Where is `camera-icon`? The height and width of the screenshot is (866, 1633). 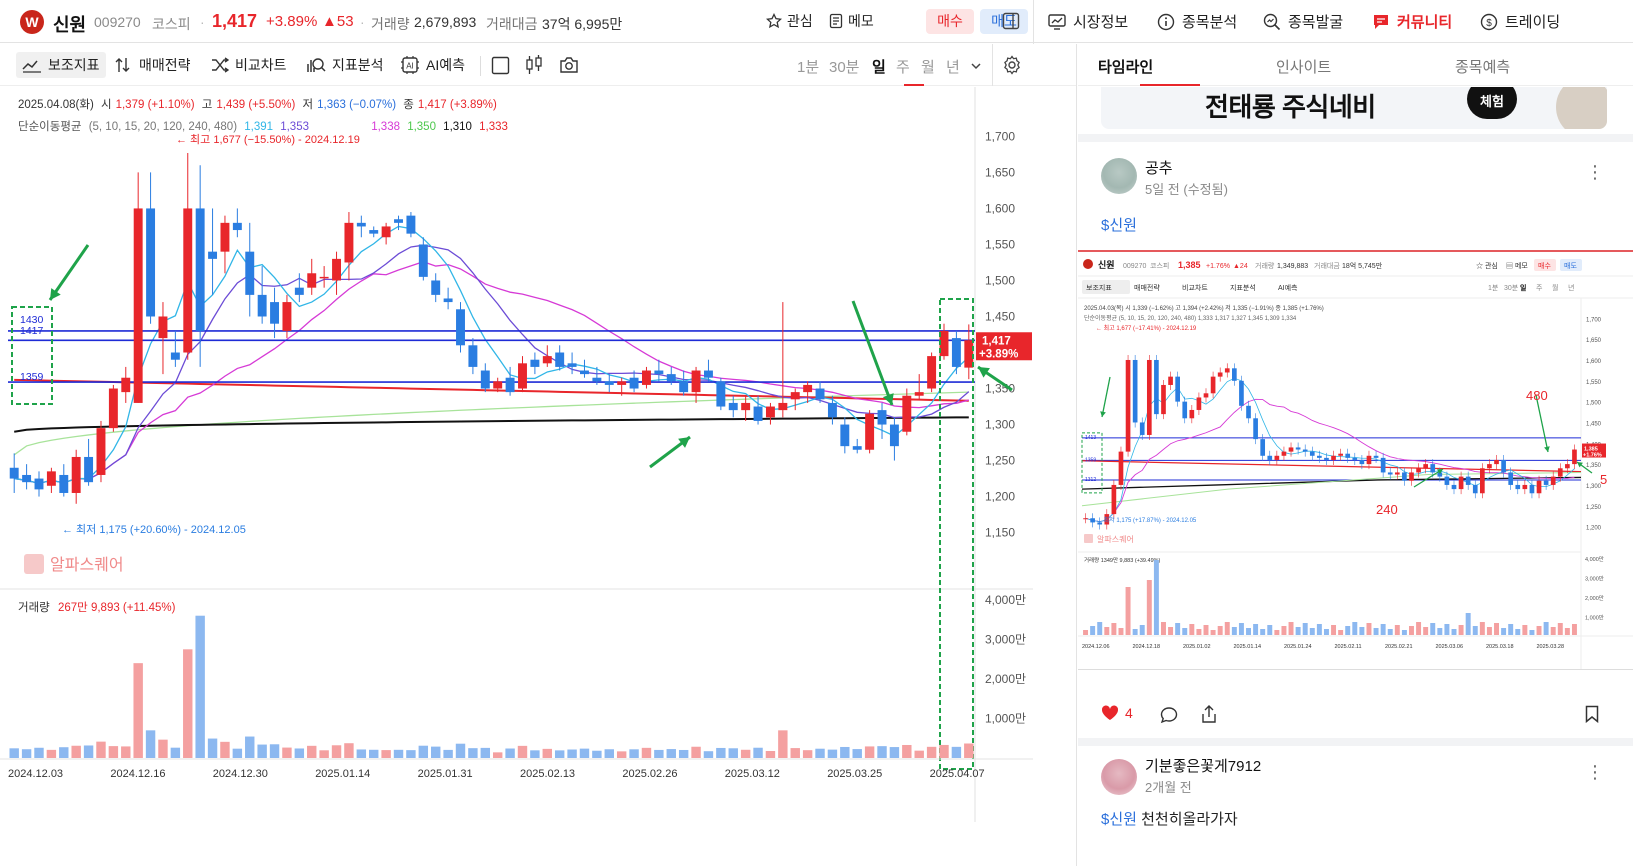 camera-icon is located at coordinates (569, 65).